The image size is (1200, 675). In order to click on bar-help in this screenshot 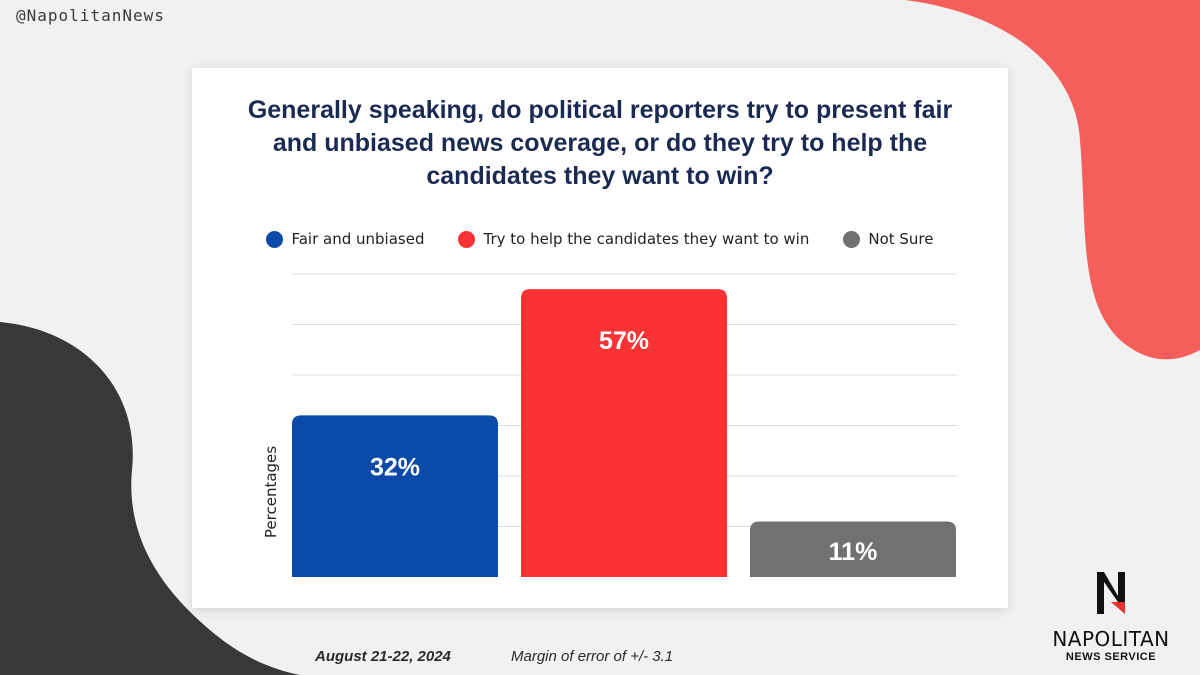, I will do `click(624, 433)`.